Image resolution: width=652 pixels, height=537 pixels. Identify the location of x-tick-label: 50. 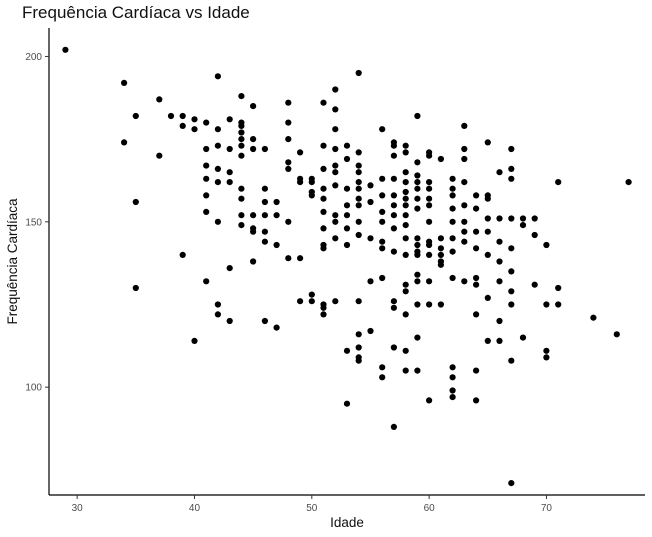
(312, 508).